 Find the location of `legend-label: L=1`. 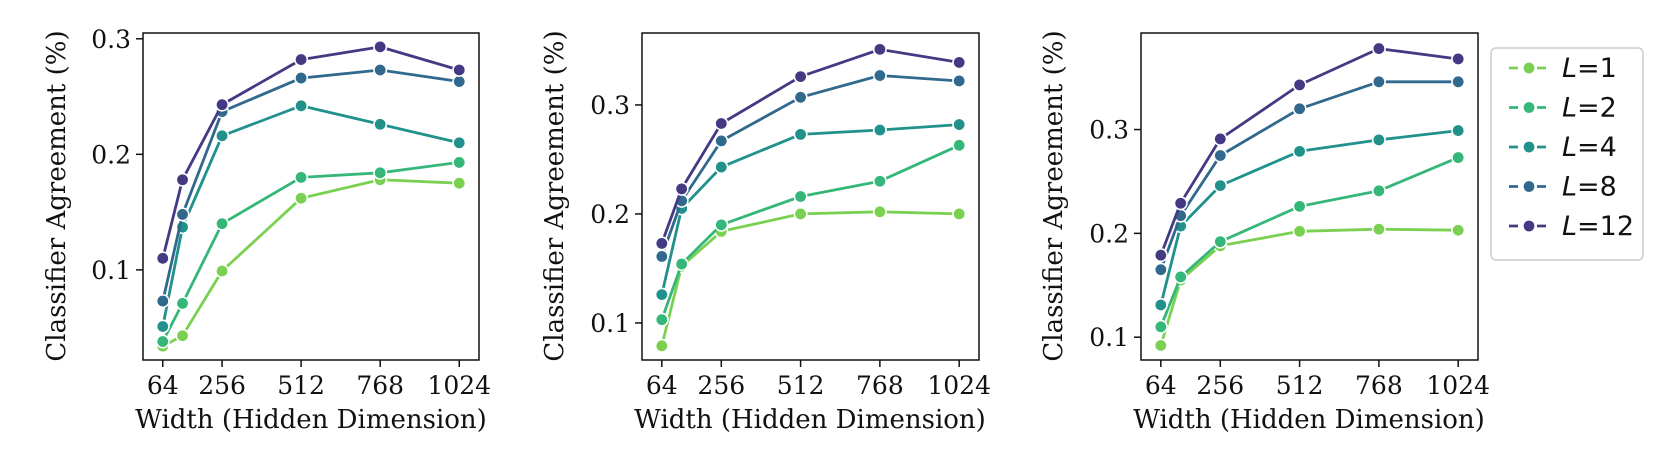

legend-label: L=1 is located at coordinates (1589, 68).